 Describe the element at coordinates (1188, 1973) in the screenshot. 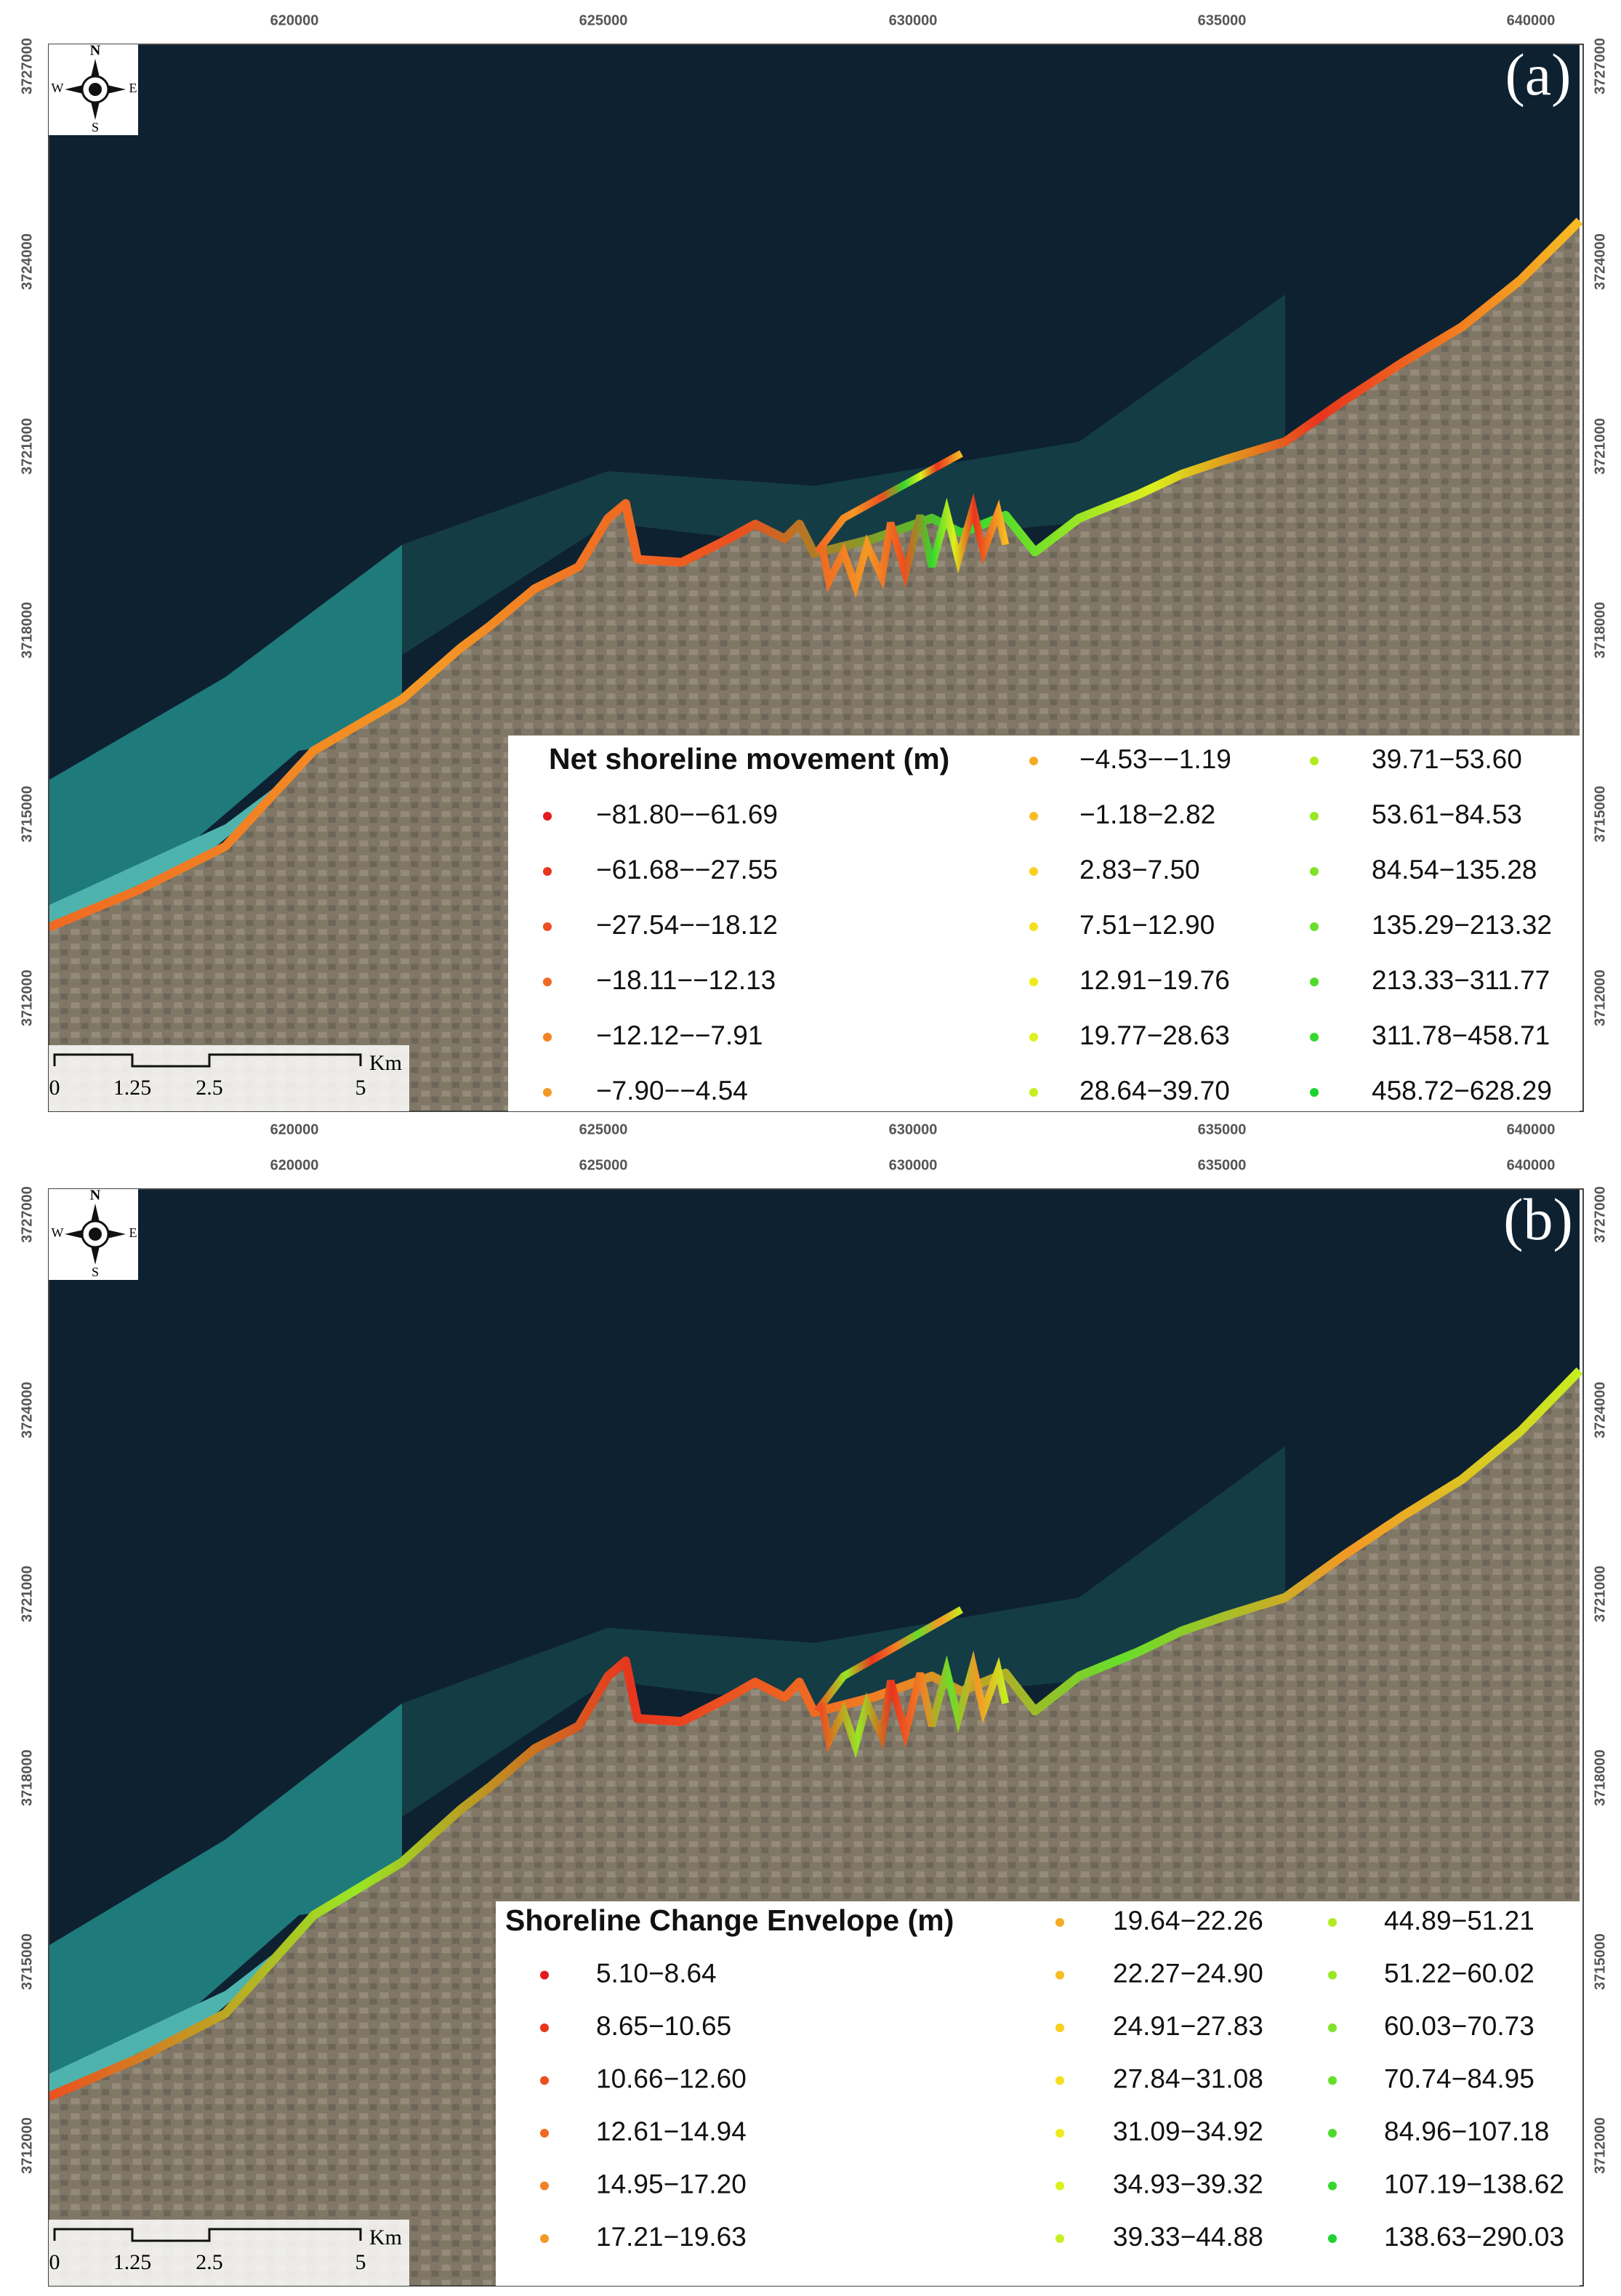

I see `legend-label: 22.27−24.90` at that location.